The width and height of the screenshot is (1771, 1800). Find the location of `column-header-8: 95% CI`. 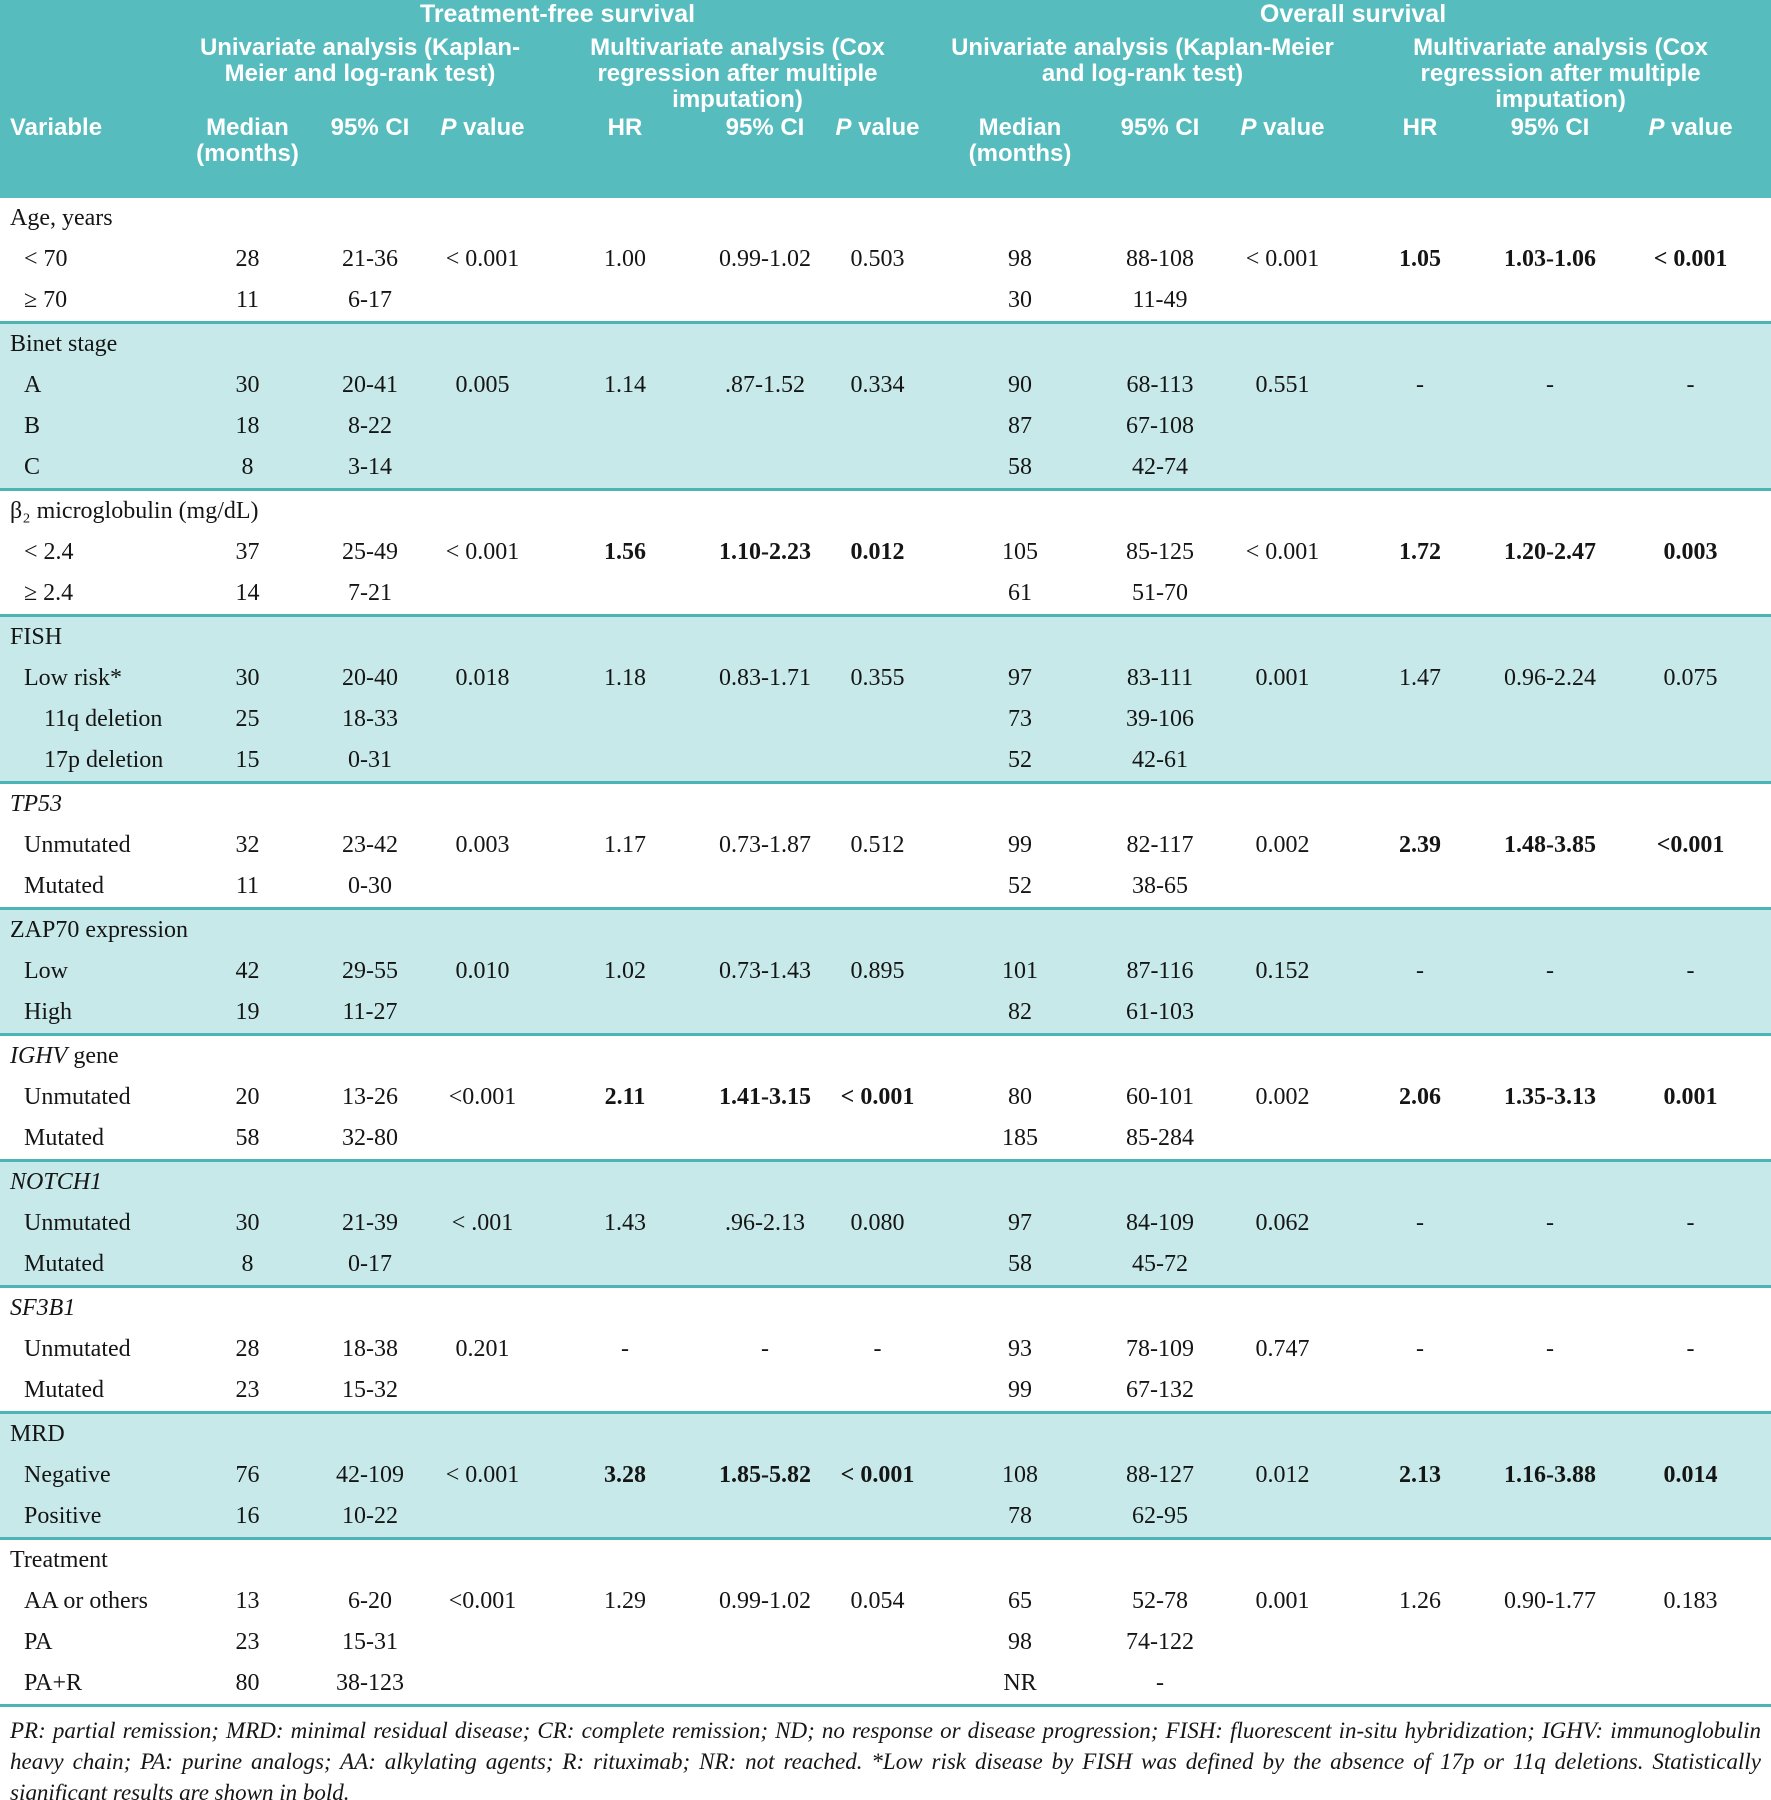

column-header-8: 95% CI is located at coordinates (1160, 155).